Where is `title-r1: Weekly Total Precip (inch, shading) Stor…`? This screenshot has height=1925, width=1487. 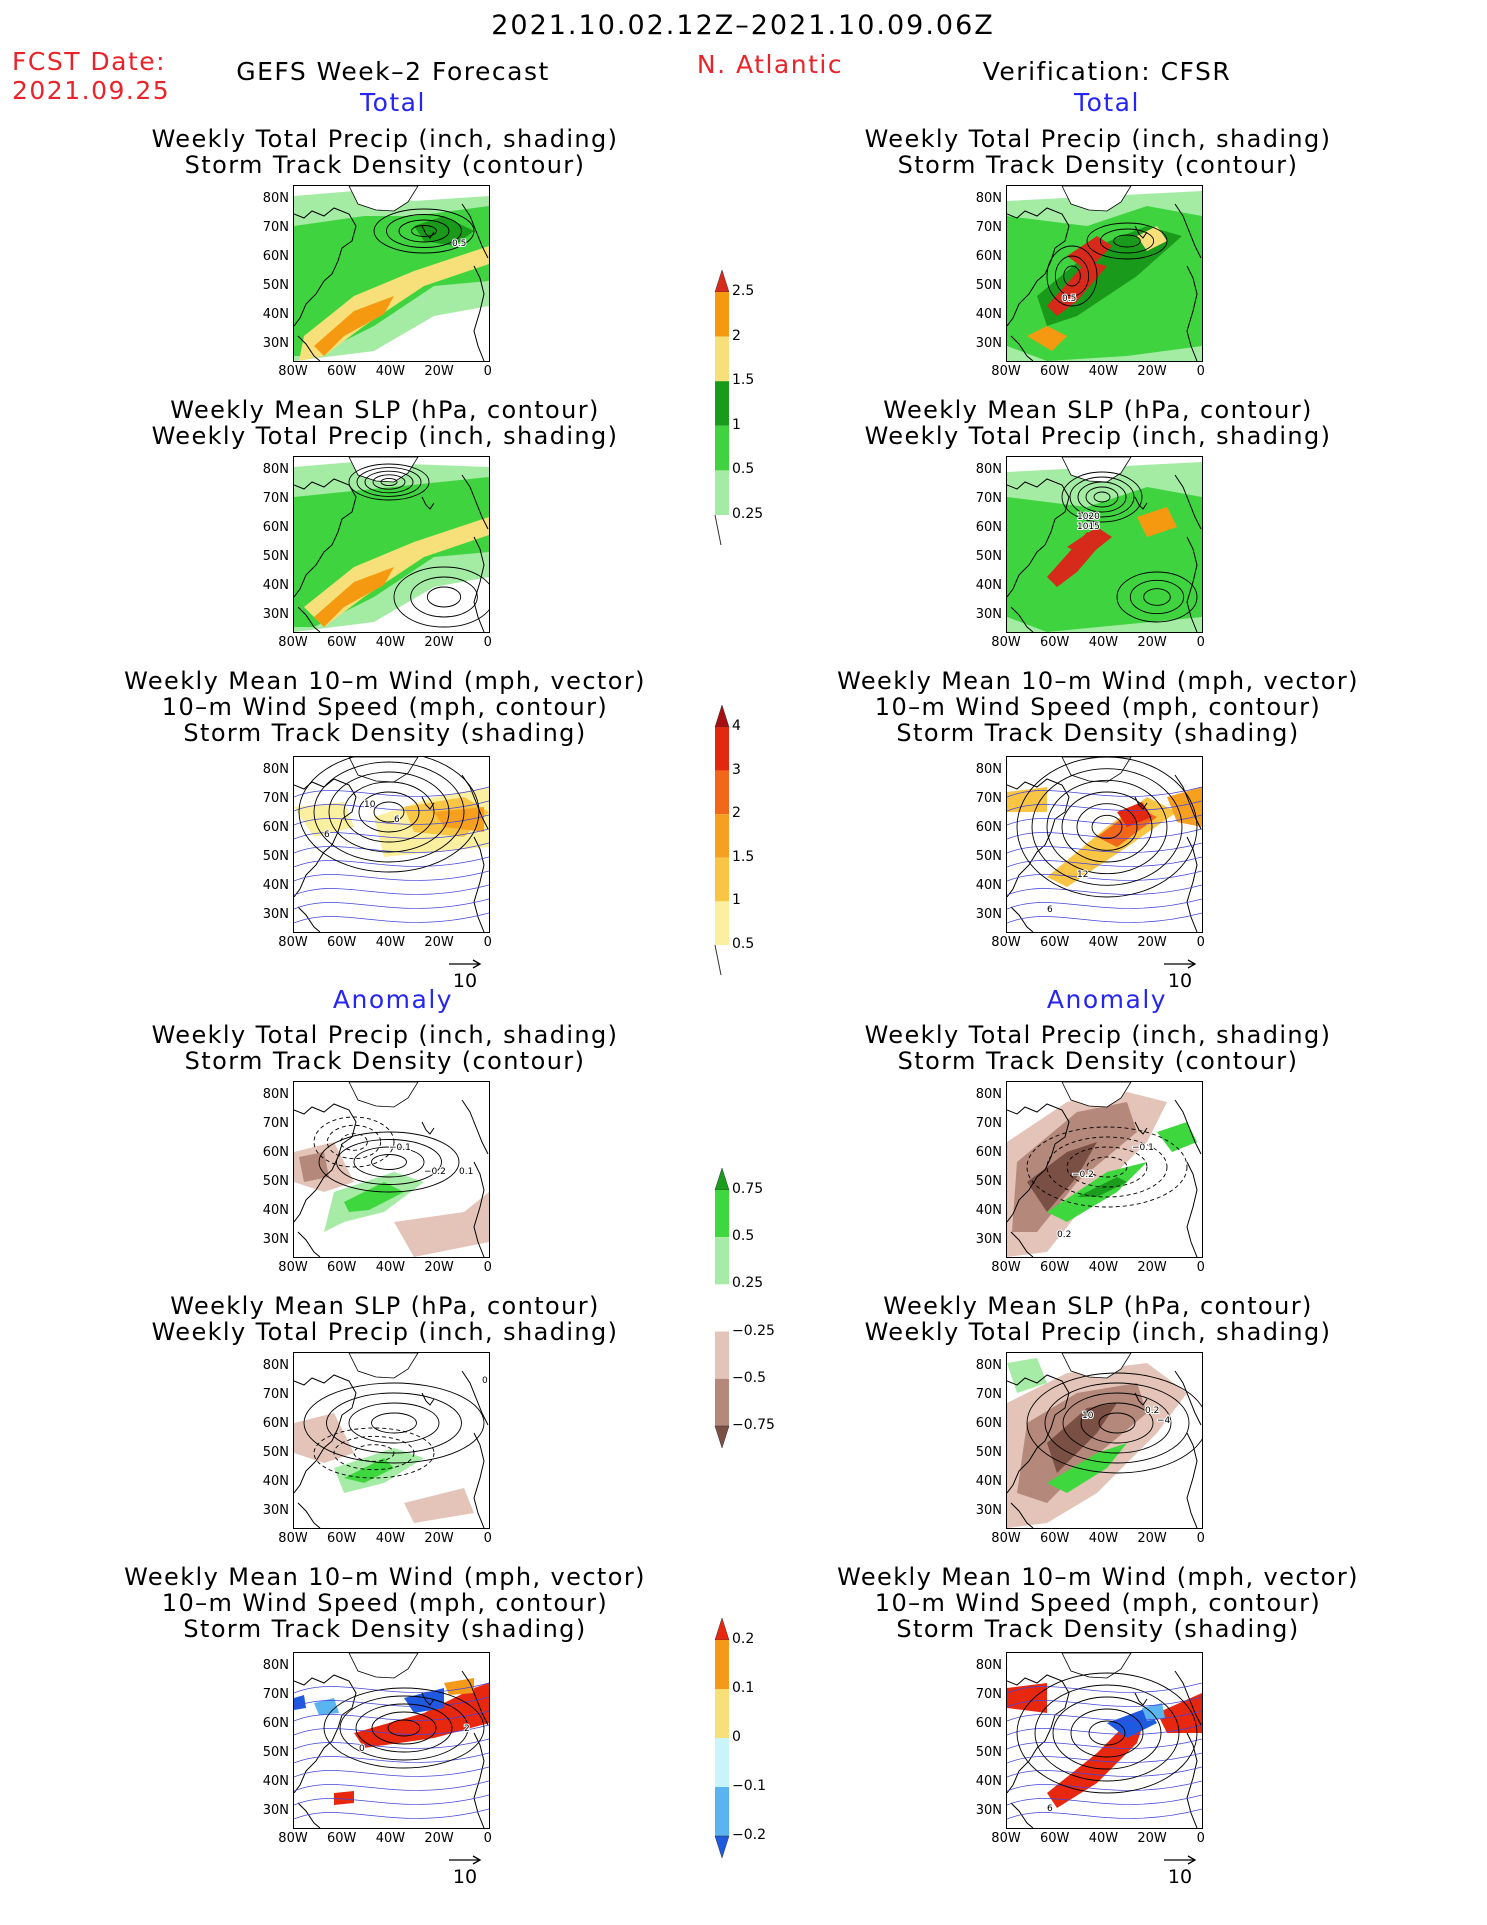 title-r1: Weekly Total Precip (inch, shading) Stor… is located at coordinates (1098, 152).